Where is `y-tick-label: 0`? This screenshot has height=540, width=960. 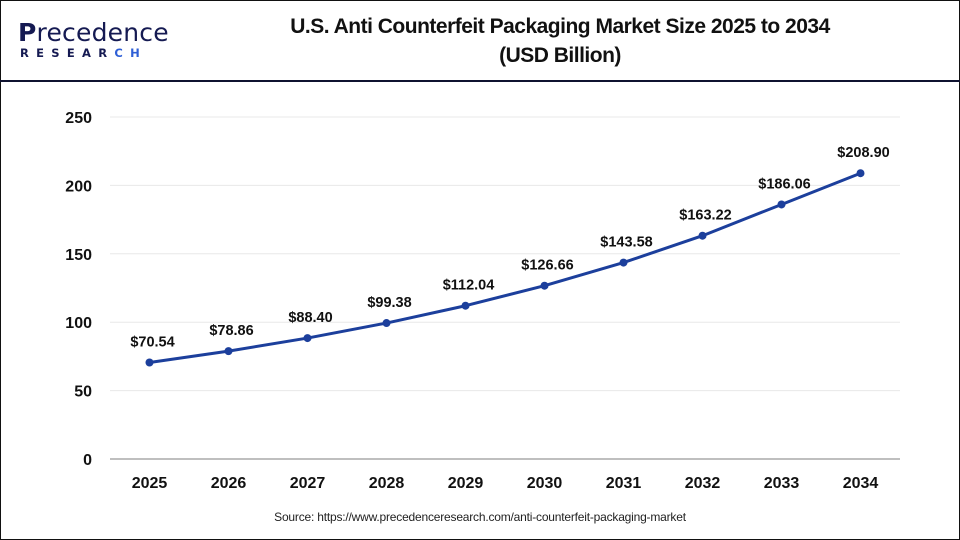 y-tick-label: 0 is located at coordinates (87, 460).